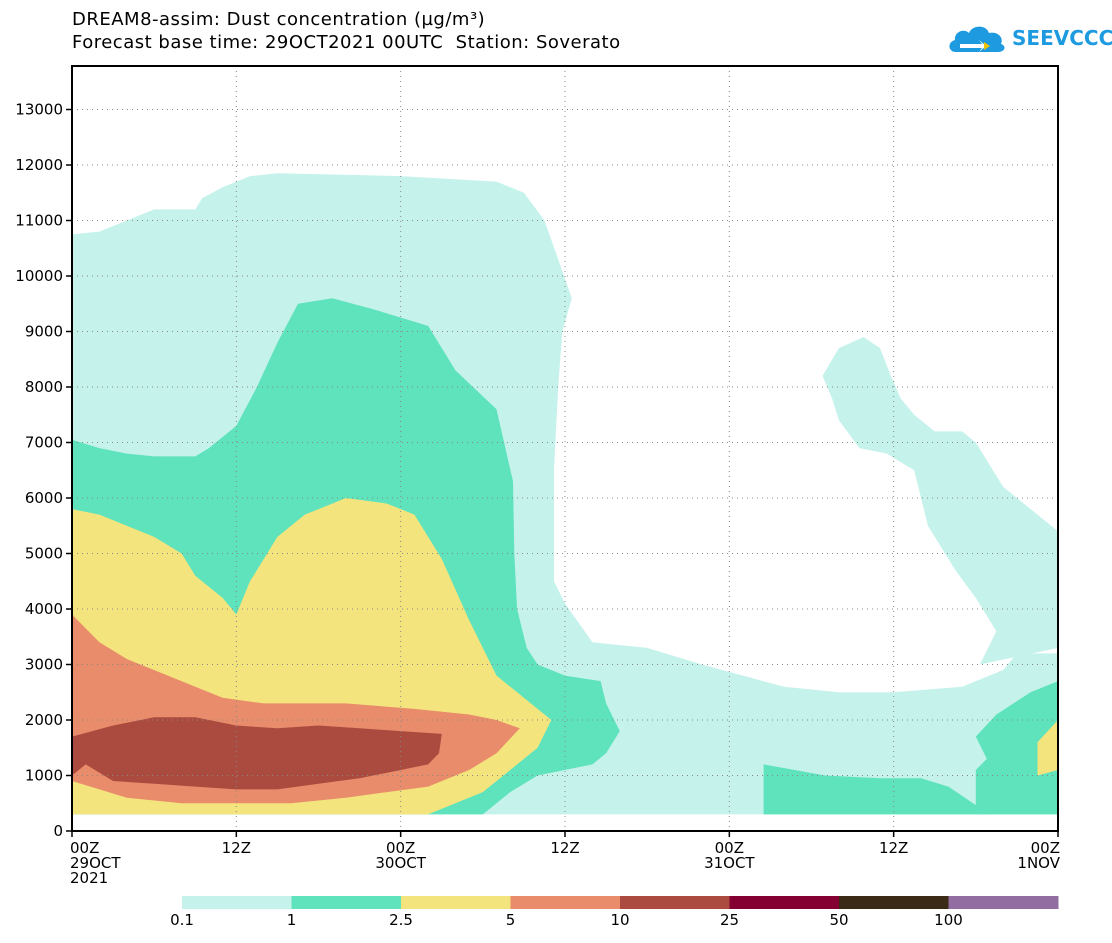  Describe the element at coordinates (838, 920) in the screenshot. I see `colorbar-label: 50` at that location.